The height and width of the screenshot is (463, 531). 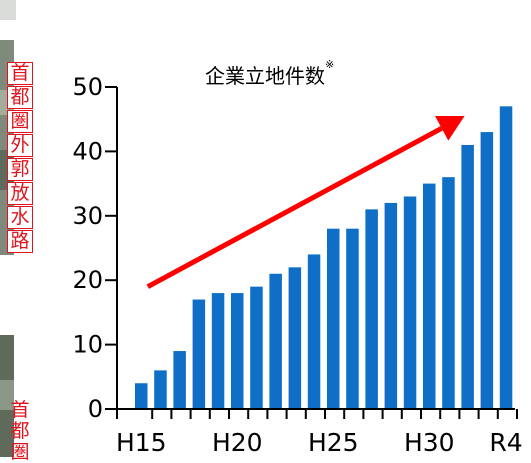 I want to click on side-label-top: 首都圏外郭放水路, so click(x=20, y=158).